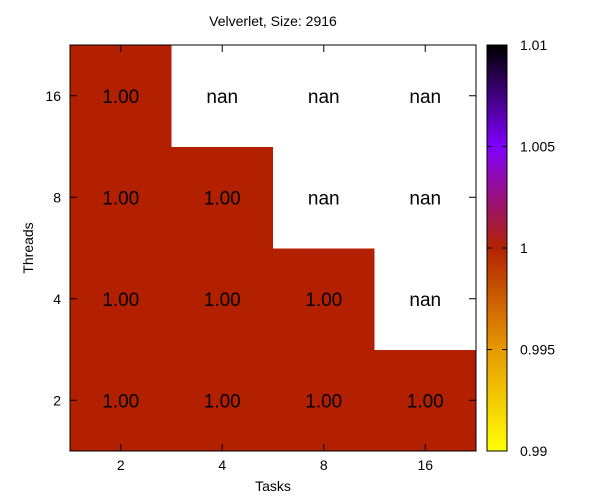 The image size is (600, 500). I want to click on x-tick-label: 8, so click(324, 465).